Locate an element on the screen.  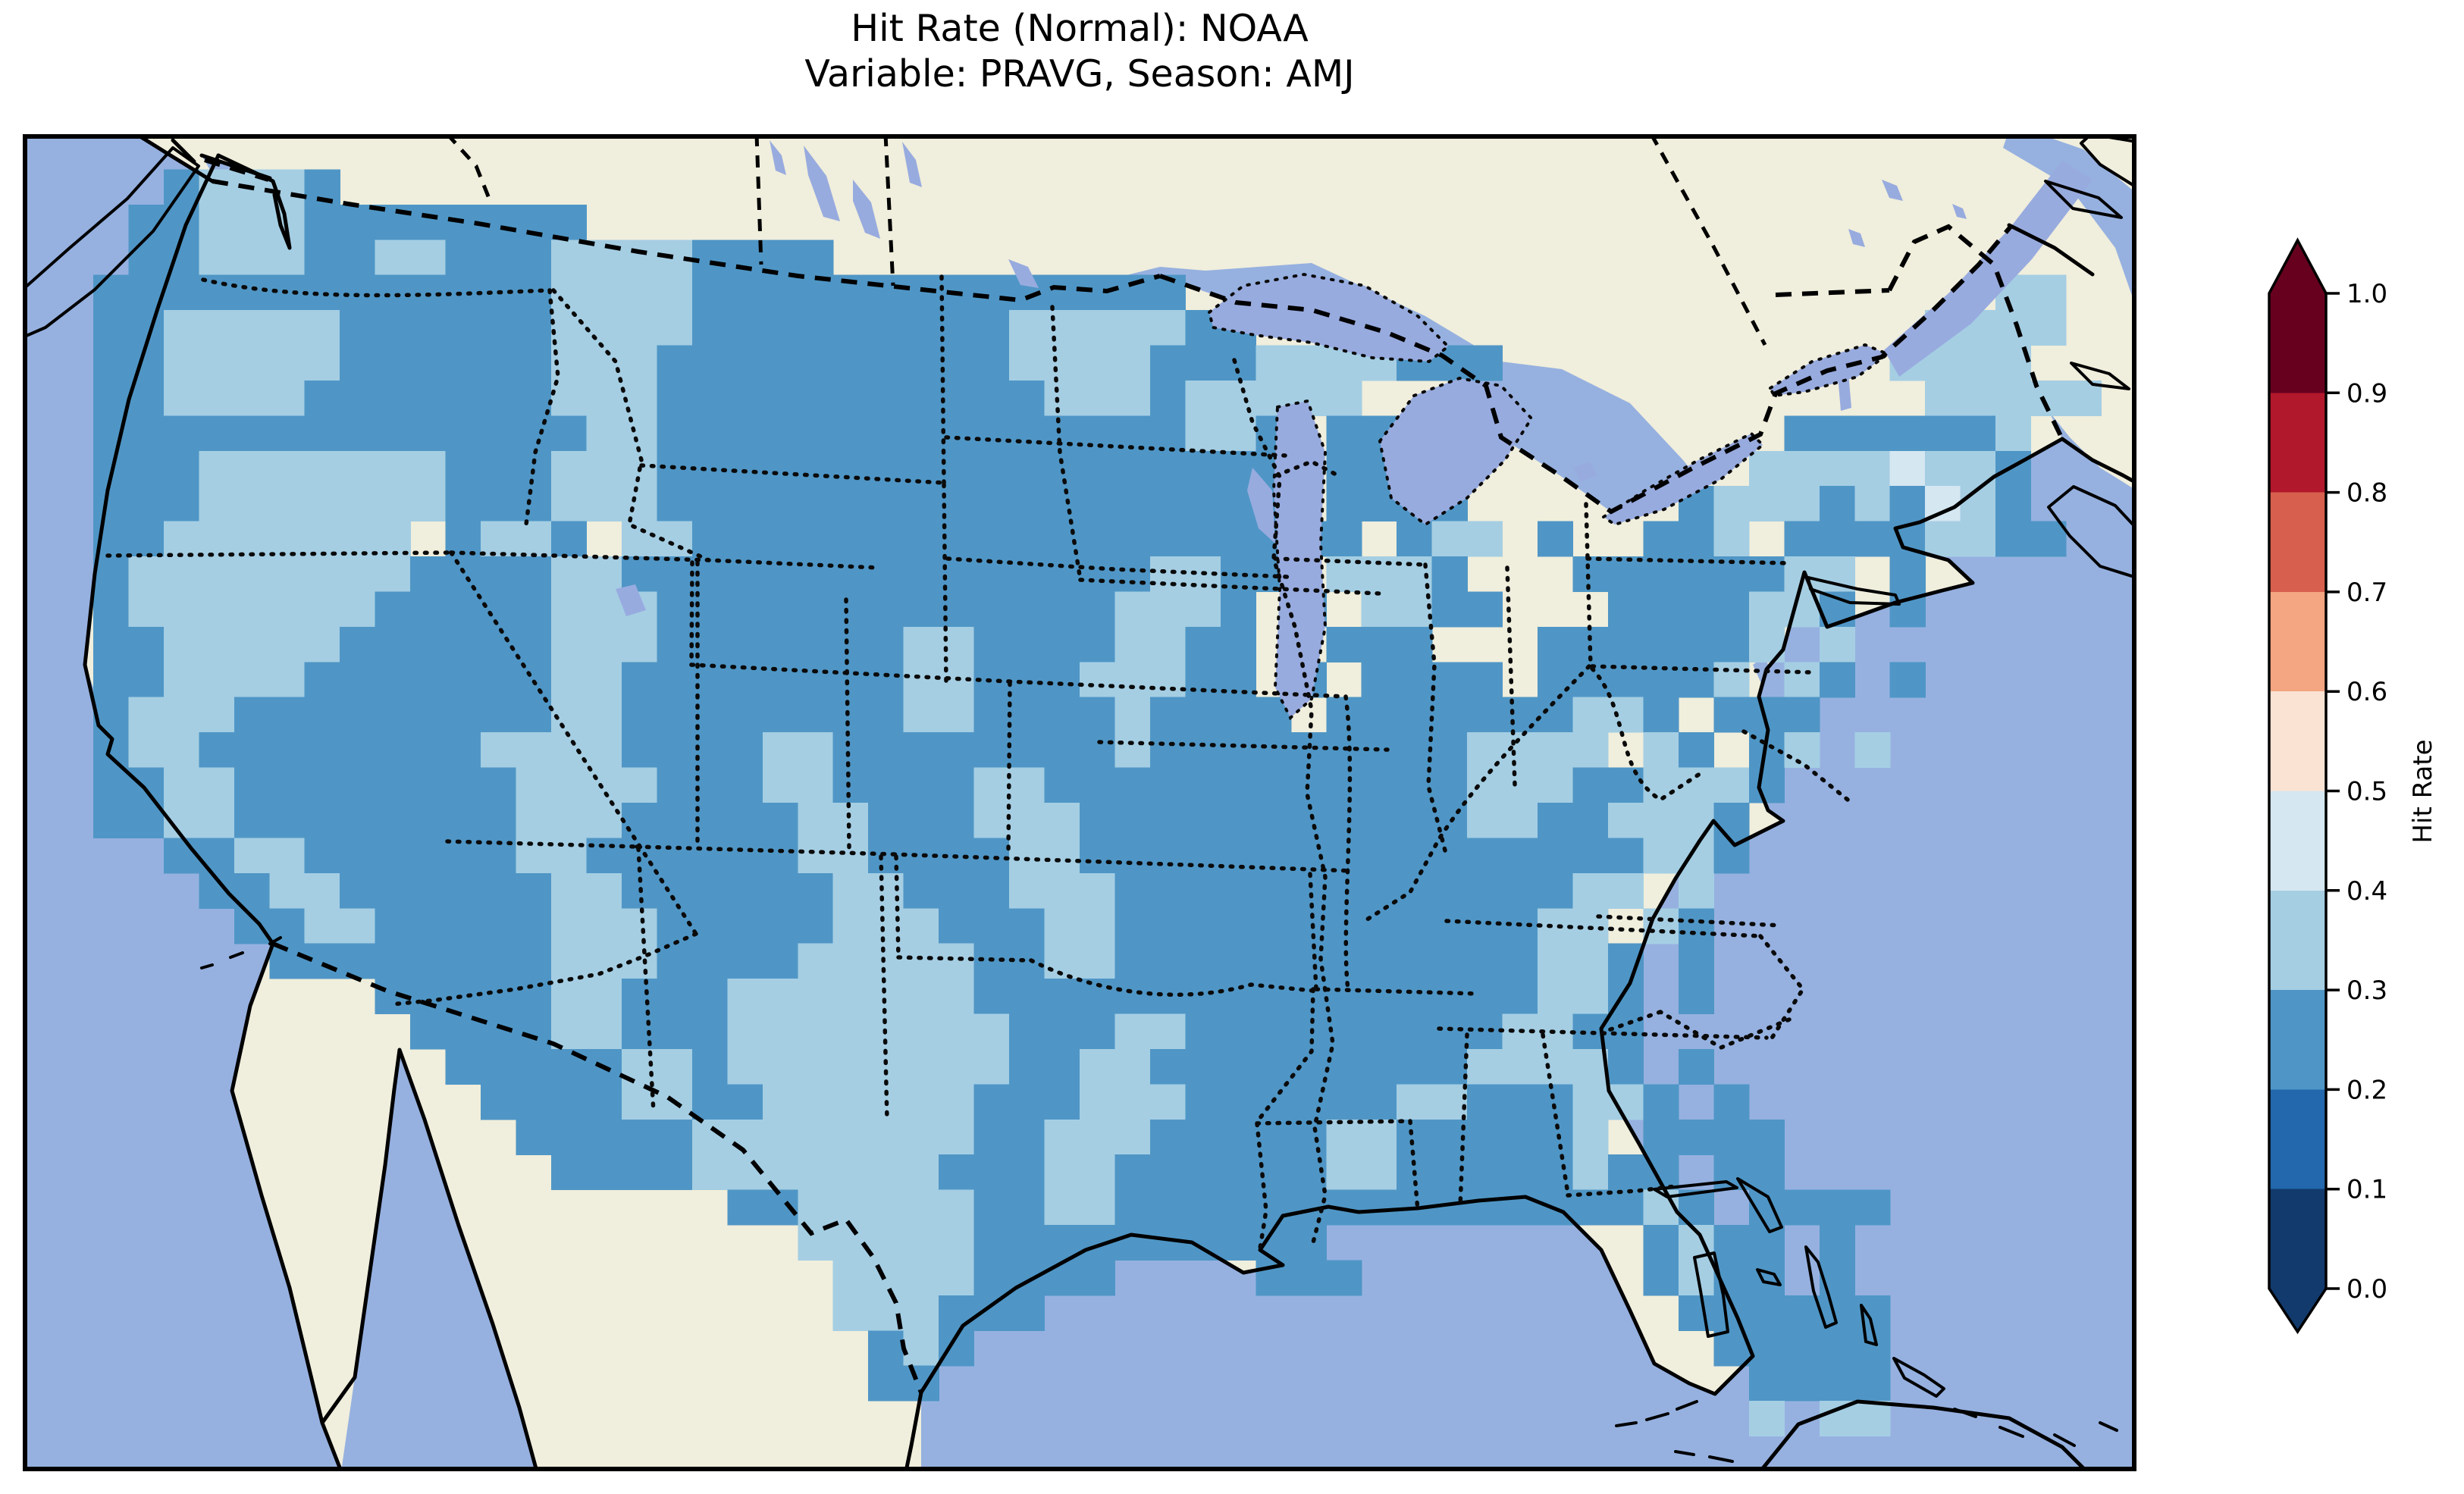
colorbar-tick-label: 0.5 is located at coordinates (2367, 792).